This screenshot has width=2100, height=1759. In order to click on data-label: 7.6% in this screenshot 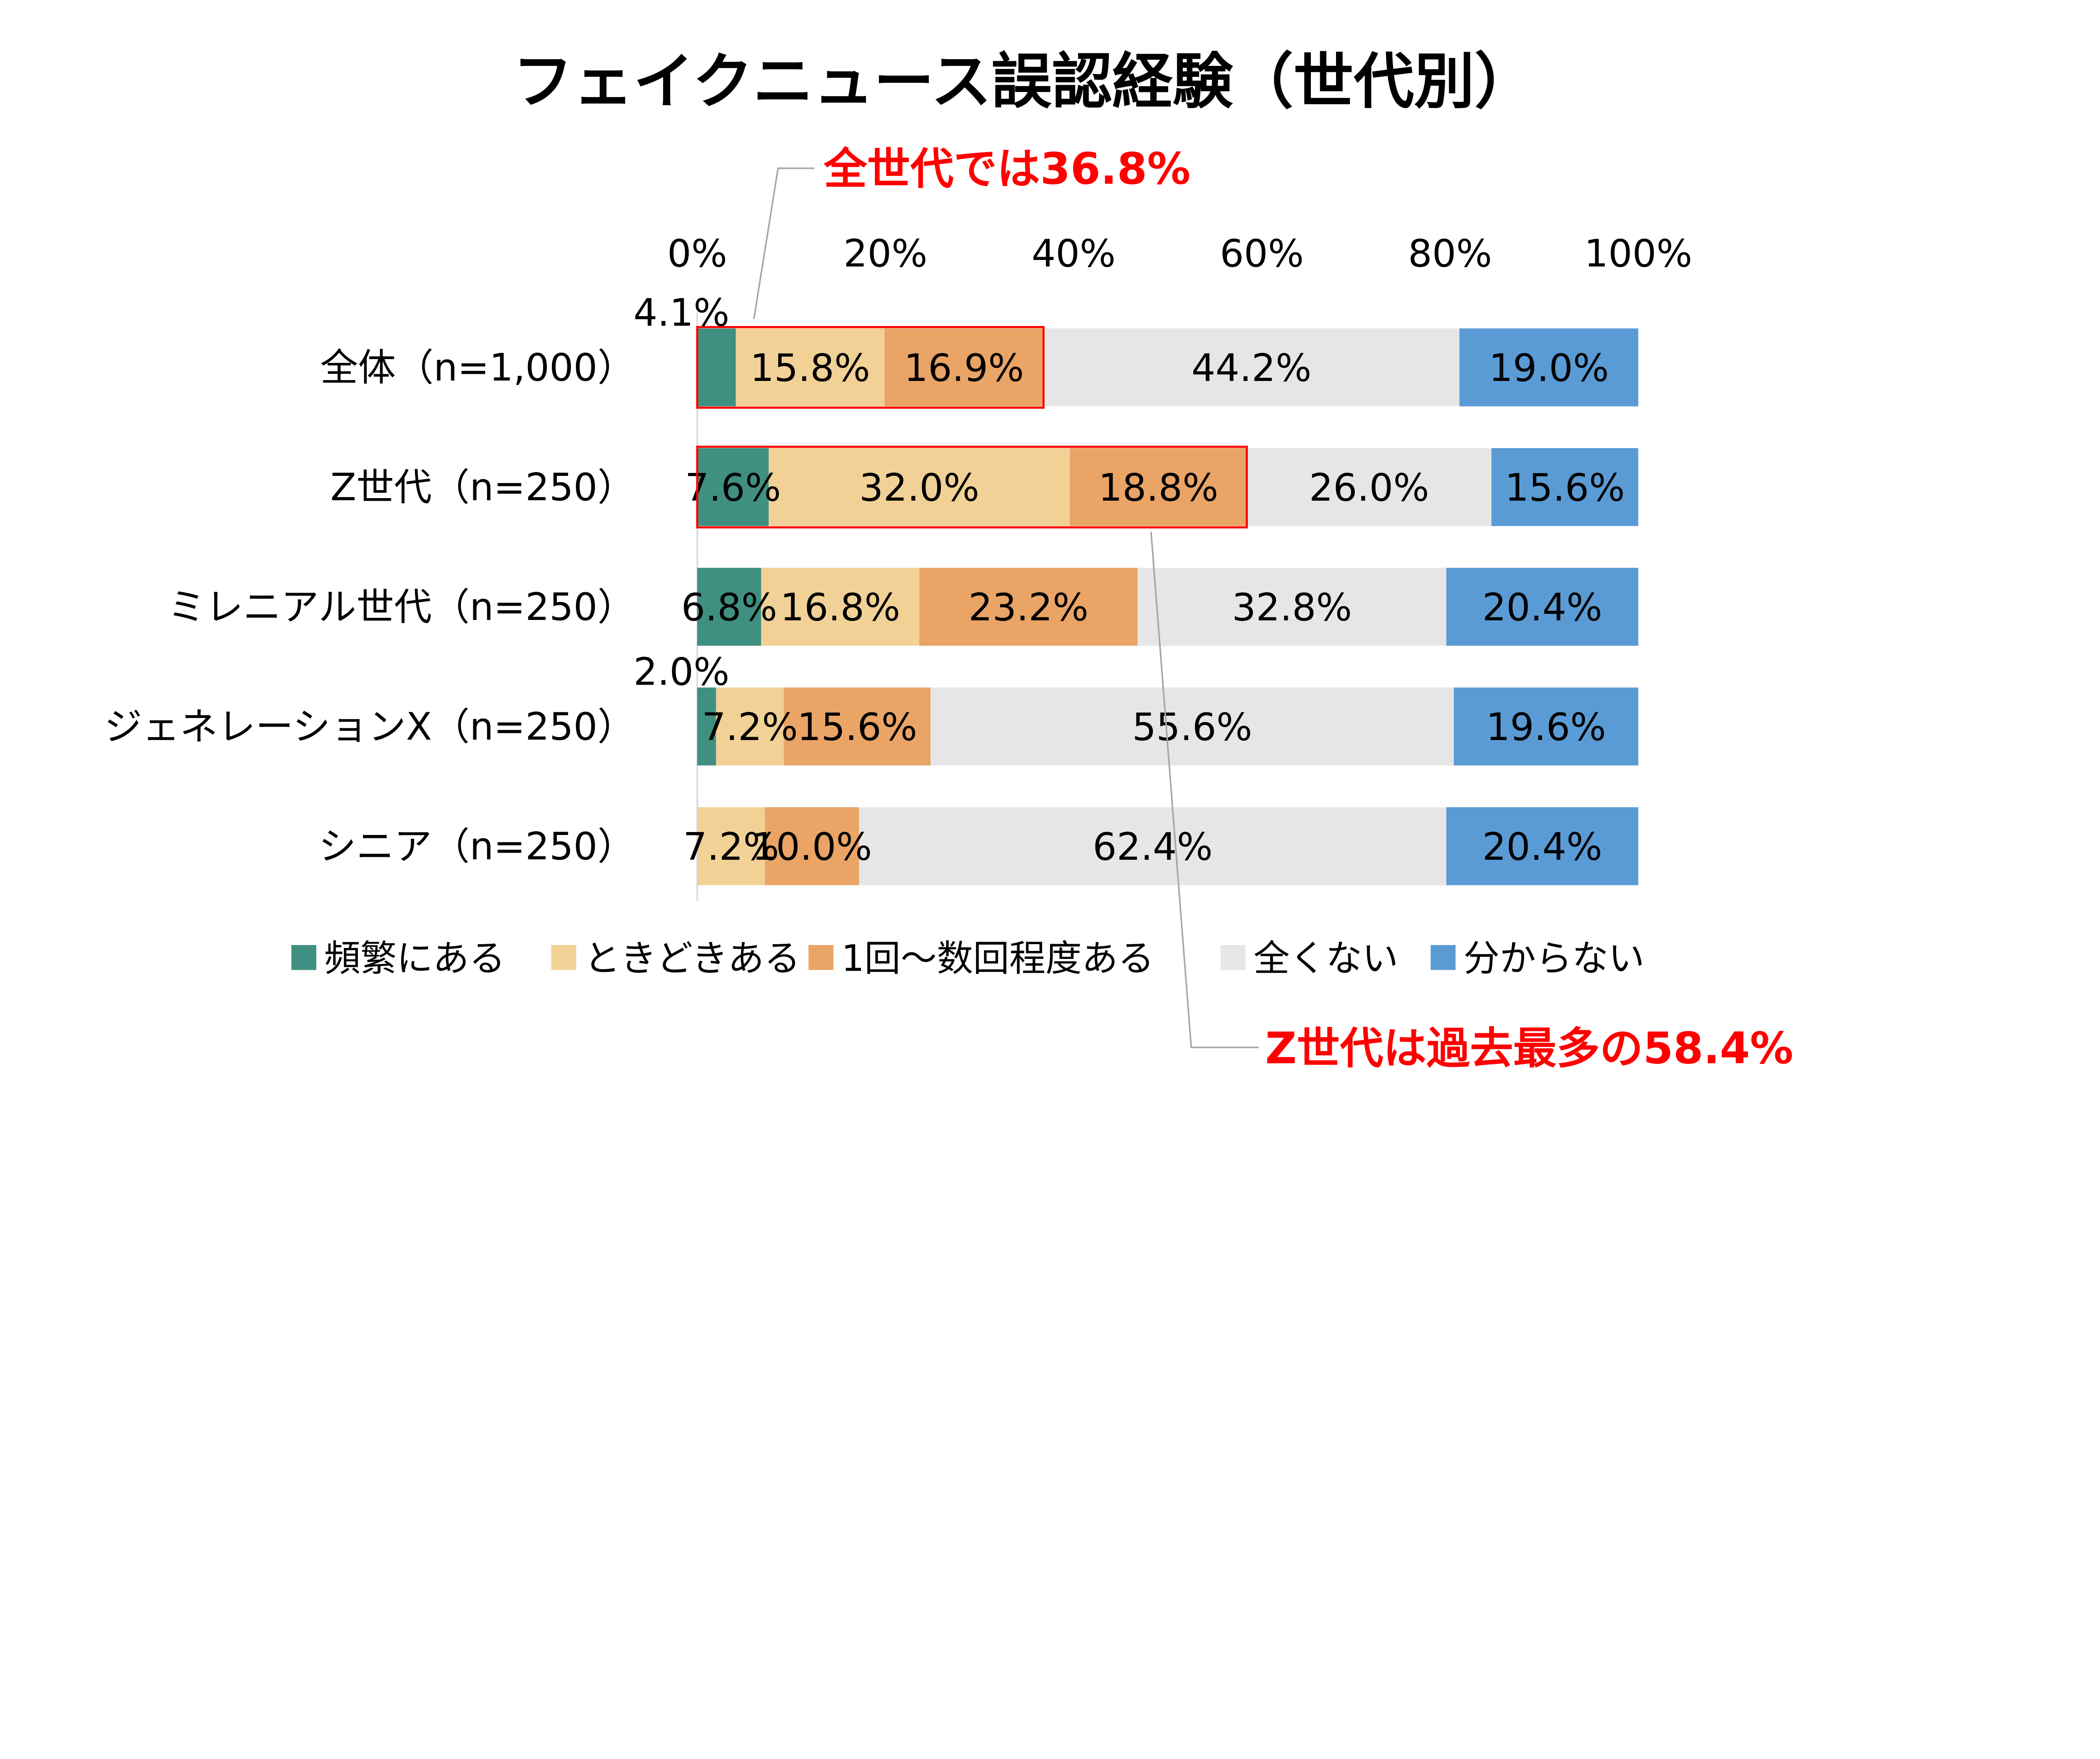, I will do `click(733, 488)`.